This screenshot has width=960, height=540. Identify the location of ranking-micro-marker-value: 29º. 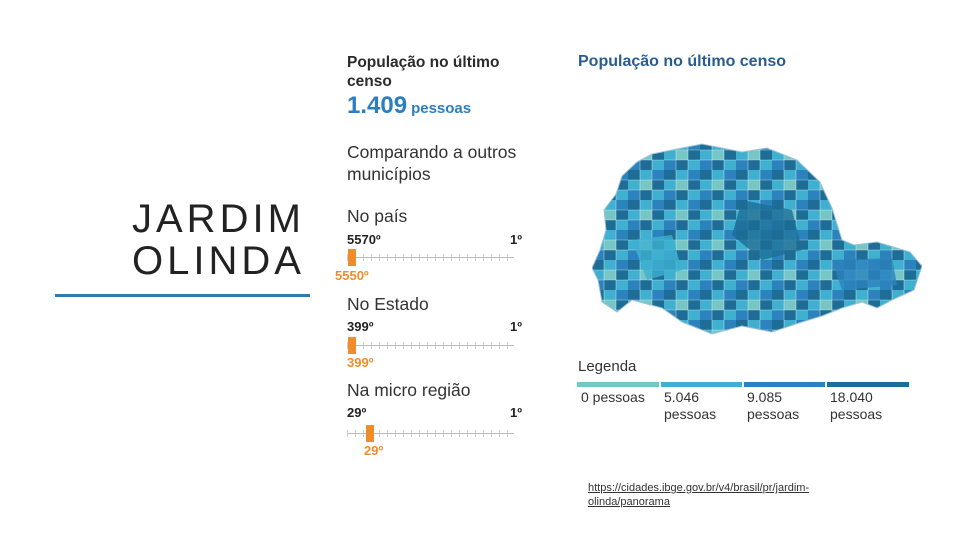
(374, 450).